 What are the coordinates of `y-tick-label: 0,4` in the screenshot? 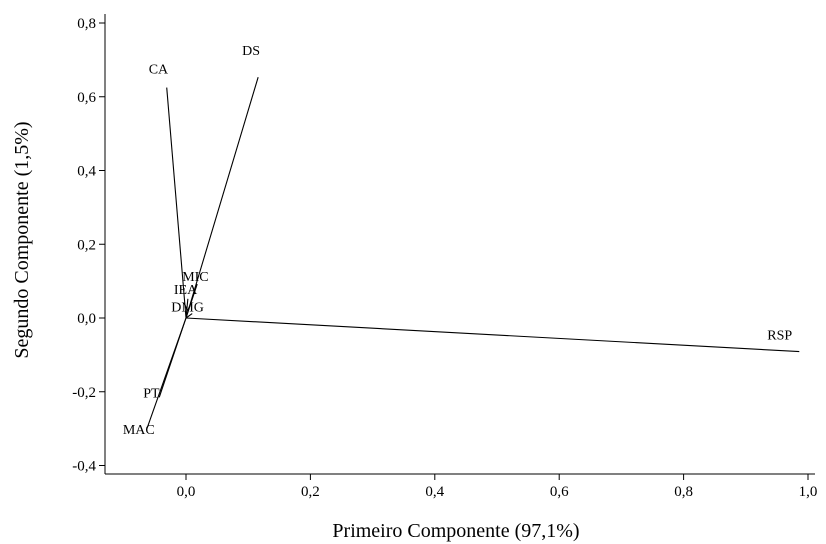 It's located at (86, 172).